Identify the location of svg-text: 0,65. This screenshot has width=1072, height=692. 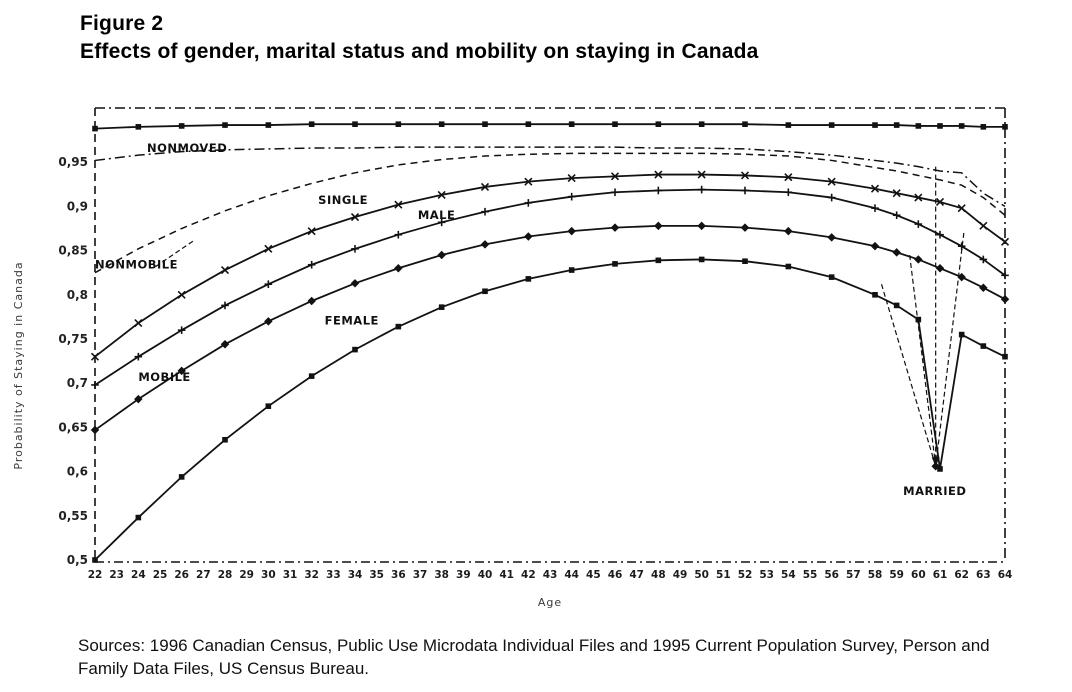
(73, 427).